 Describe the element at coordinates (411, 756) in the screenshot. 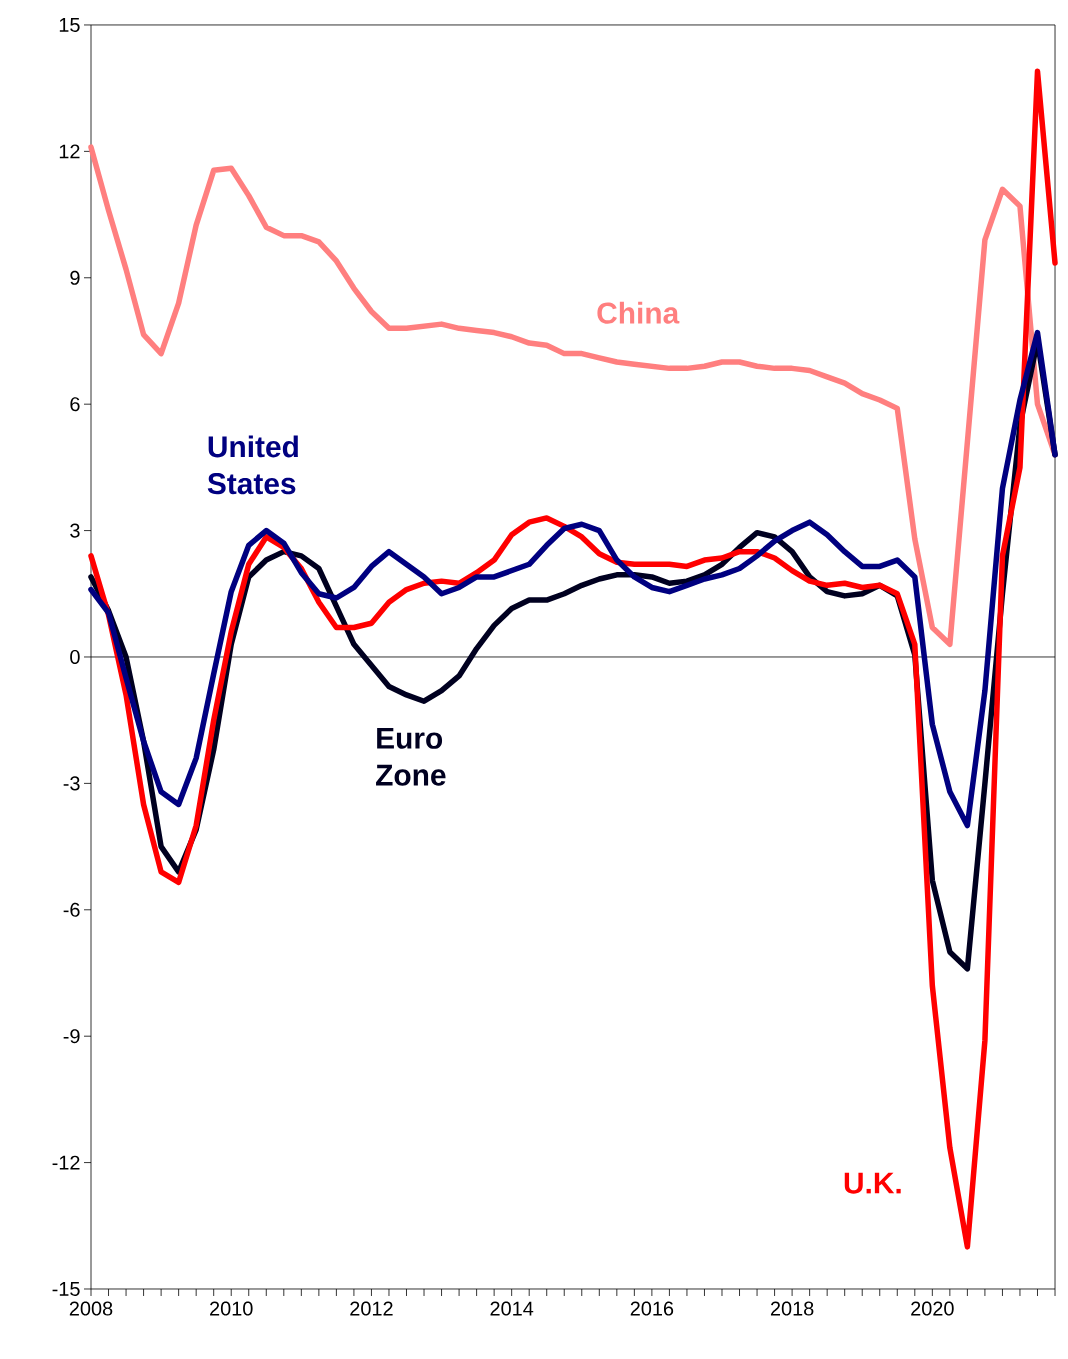

I see `series-label: Euro Zone` at that location.